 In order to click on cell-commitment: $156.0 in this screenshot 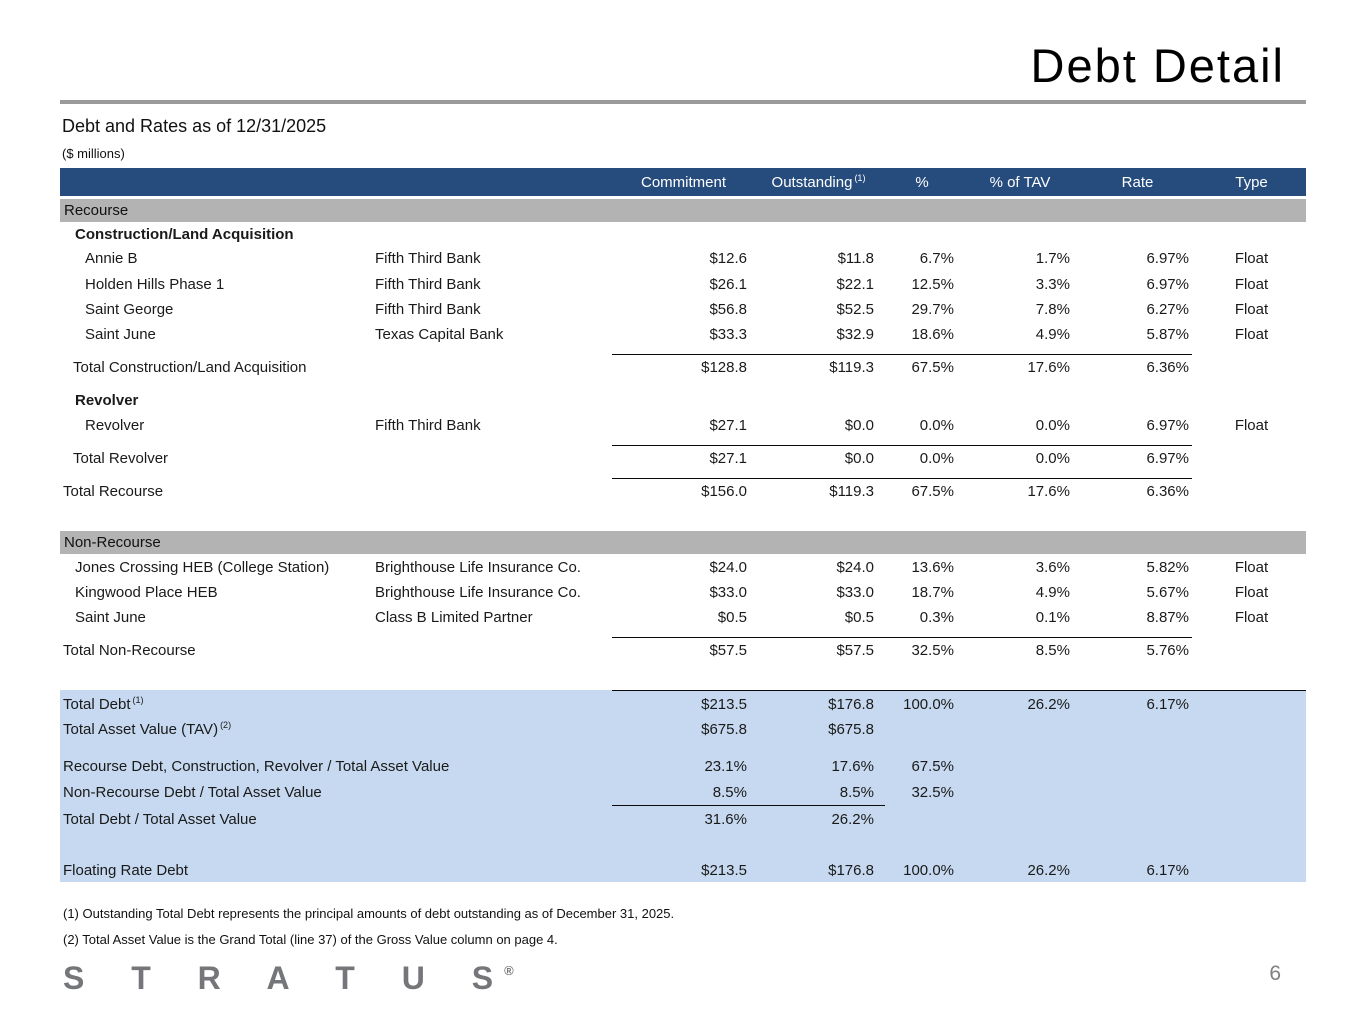, I will do `click(724, 491)`.